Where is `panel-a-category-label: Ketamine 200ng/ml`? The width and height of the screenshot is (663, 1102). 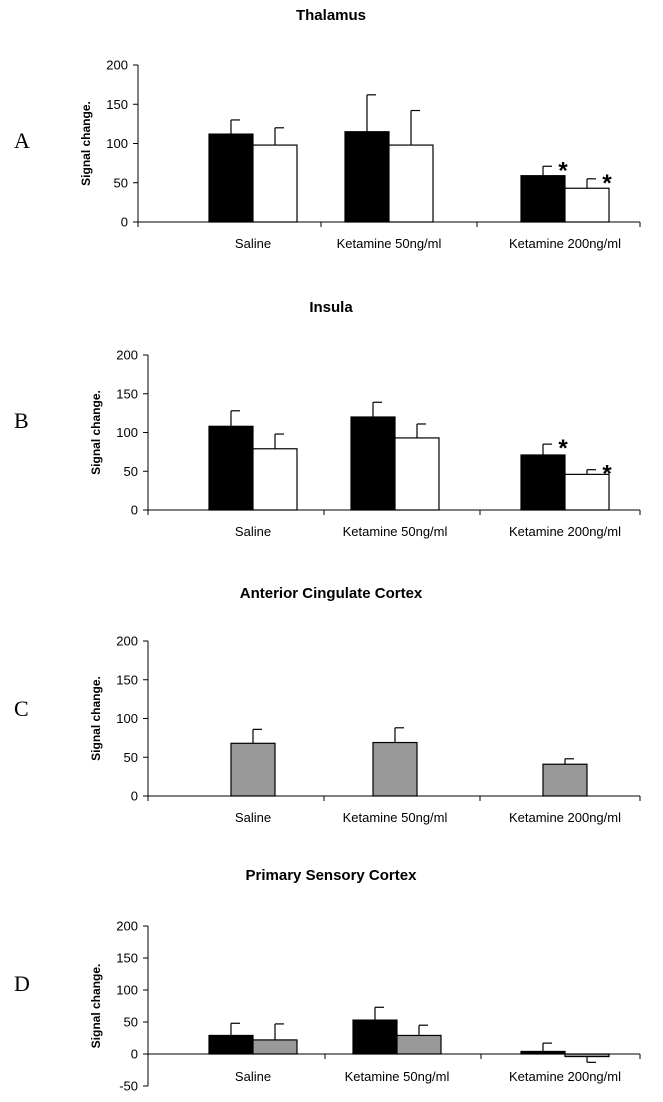
panel-a-category-label: Ketamine 200ng/ml is located at coordinates (565, 243).